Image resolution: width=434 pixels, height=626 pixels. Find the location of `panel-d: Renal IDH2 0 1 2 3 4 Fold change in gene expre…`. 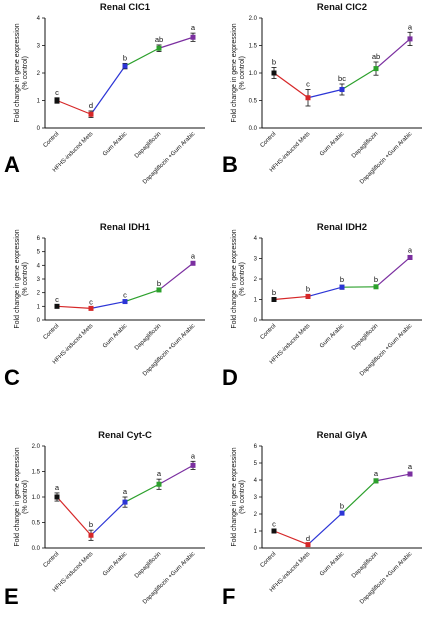

panel-d: Renal IDH2 0 1 2 3 4 Fold change in gene expre… is located at coordinates (322, 306).